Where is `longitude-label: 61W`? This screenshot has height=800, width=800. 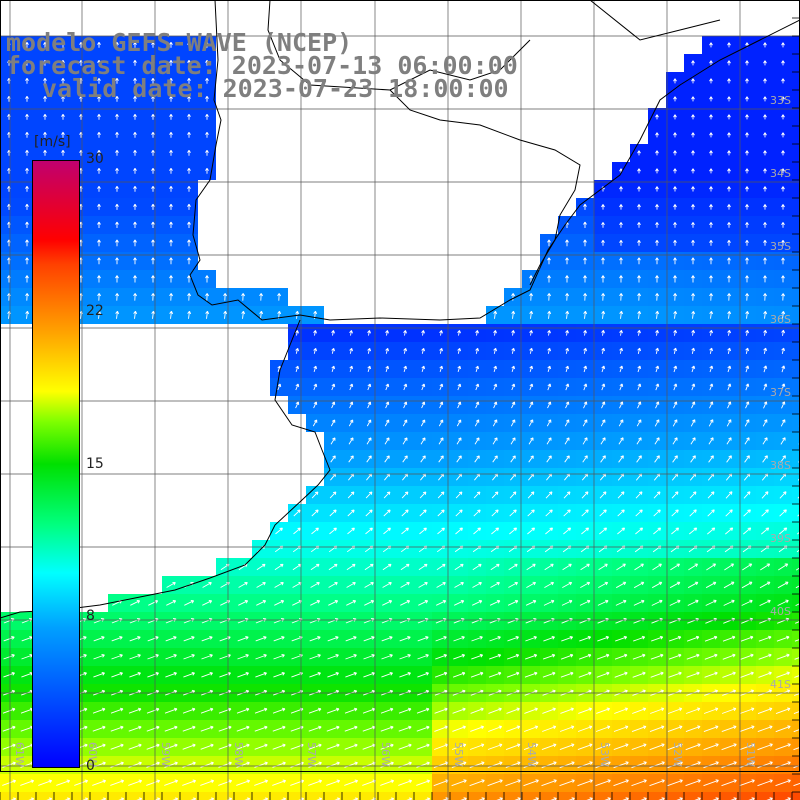
longitude-label: 61W is located at coordinates (19, 754).